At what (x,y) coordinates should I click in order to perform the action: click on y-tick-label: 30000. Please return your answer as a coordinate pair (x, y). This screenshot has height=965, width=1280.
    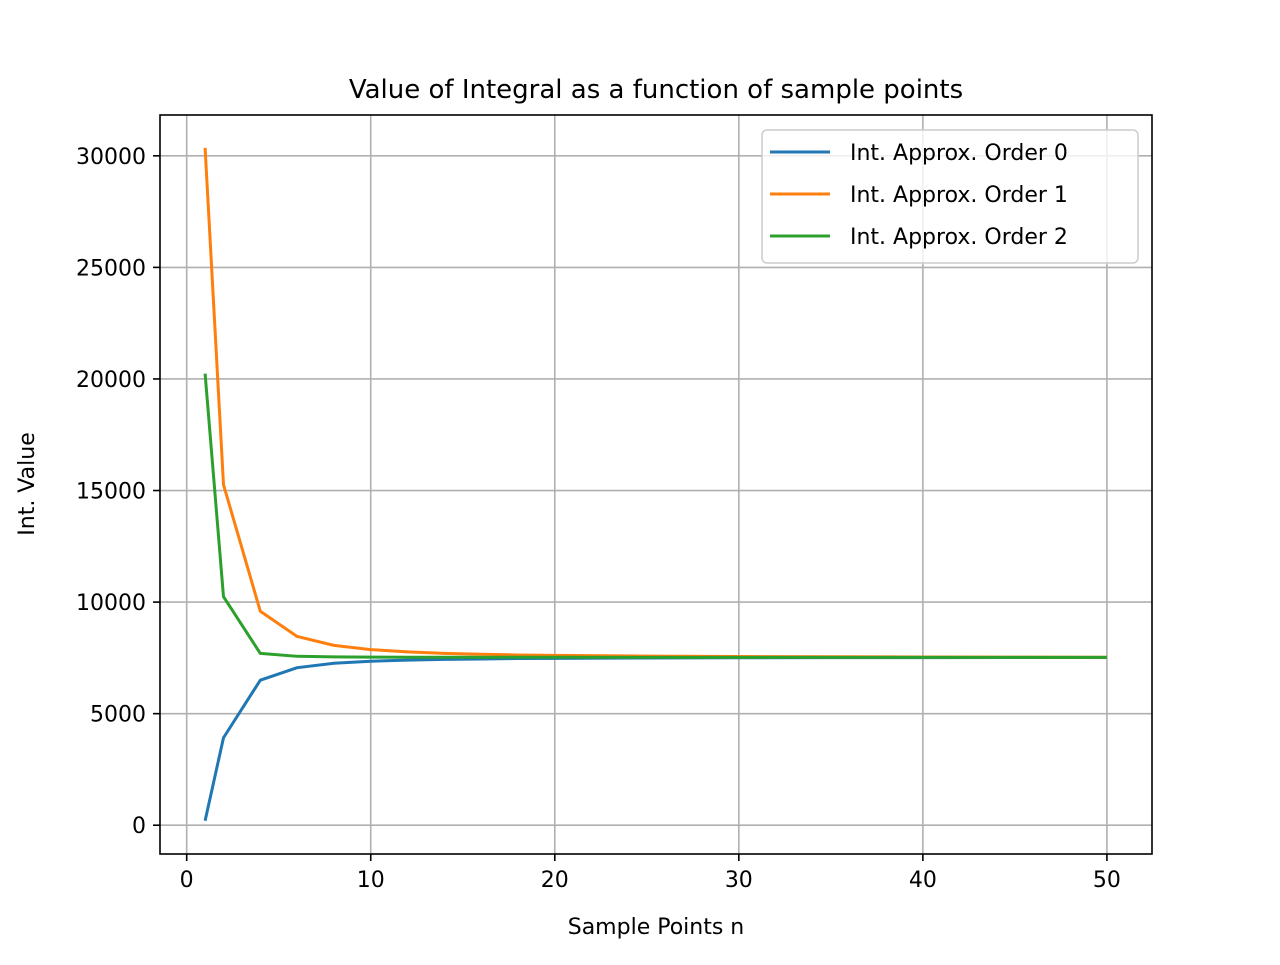
    Looking at the image, I should click on (111, 157).